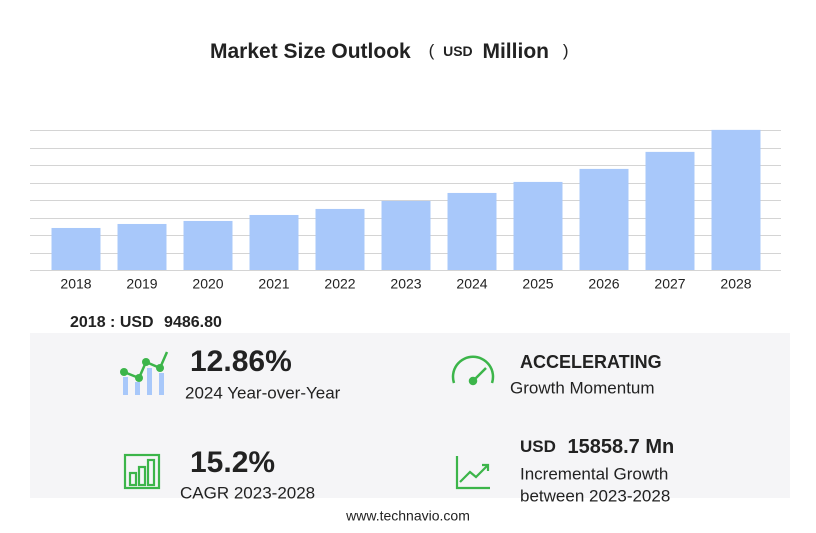 This screenshot has width=816, height=533. I want to click on title-text: Market Size Outlook, so click(310, 51).